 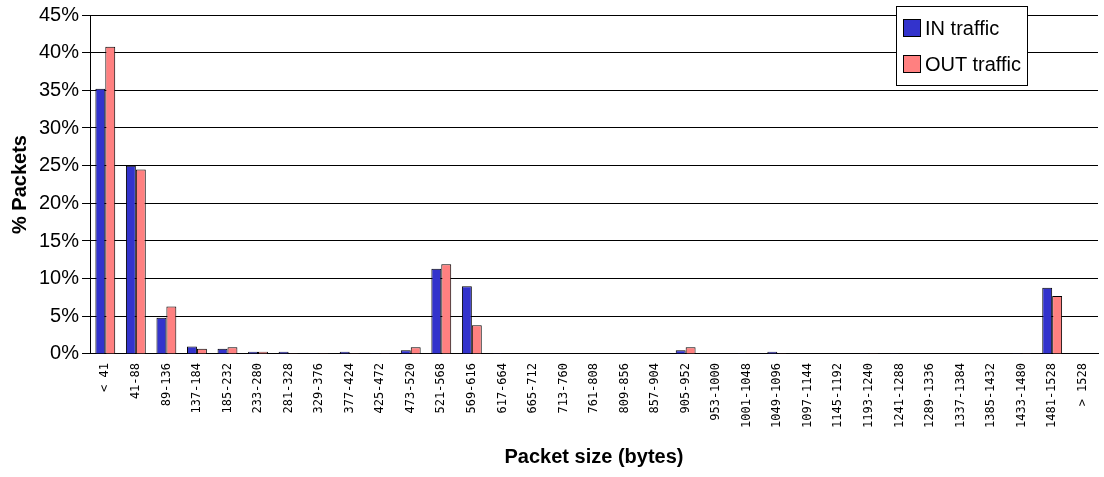 I want to click on x-tick-label: 1049-1096, so click(x=776, y=395).